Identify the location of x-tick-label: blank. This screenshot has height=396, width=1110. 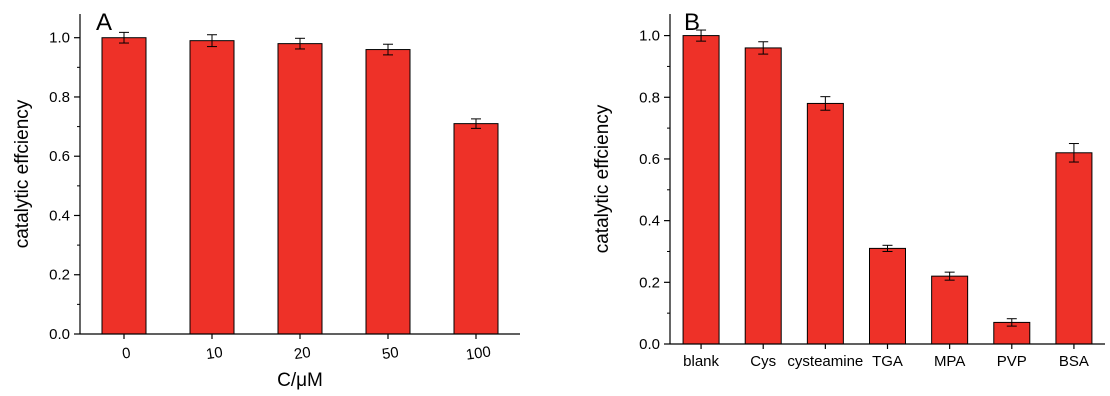
(701, 361).